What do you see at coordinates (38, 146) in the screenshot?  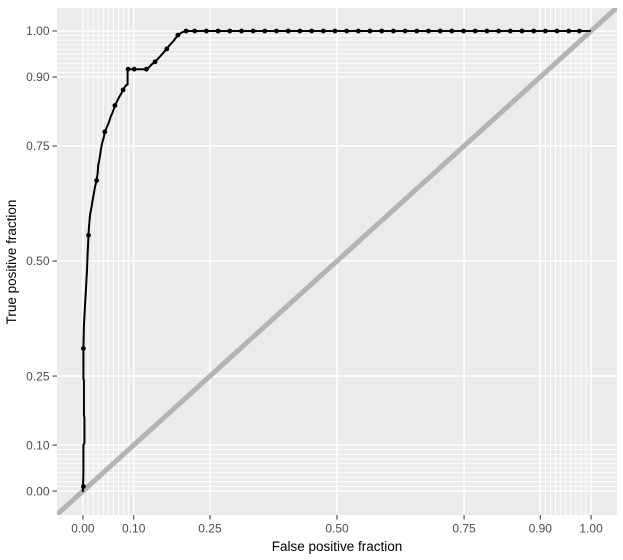 I see `y-tick-label: 0.75` at bounding box center [38, 146].